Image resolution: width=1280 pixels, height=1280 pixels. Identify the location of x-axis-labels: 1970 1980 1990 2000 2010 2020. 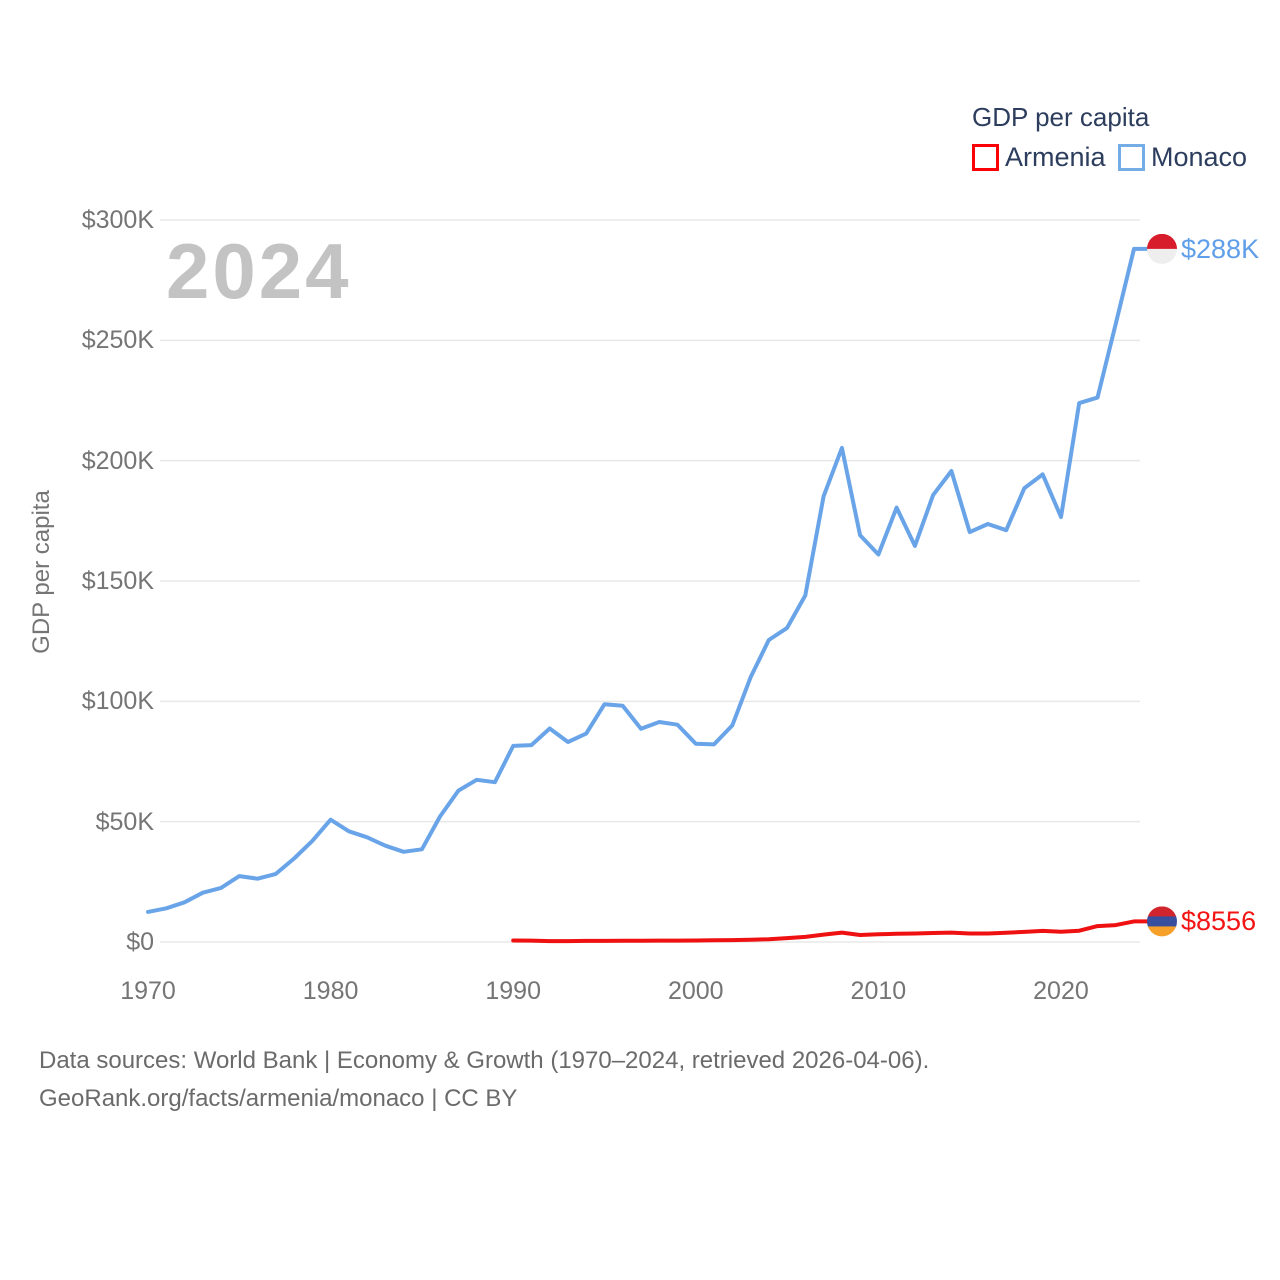
(640, 993).